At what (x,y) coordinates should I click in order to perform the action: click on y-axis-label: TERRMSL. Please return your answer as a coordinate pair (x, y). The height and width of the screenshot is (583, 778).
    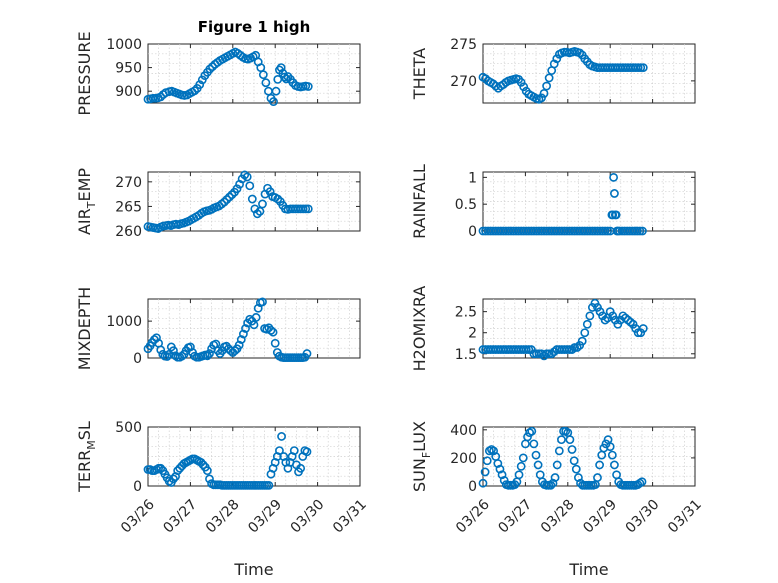
    Looking at the image, I should click on (86, 457).